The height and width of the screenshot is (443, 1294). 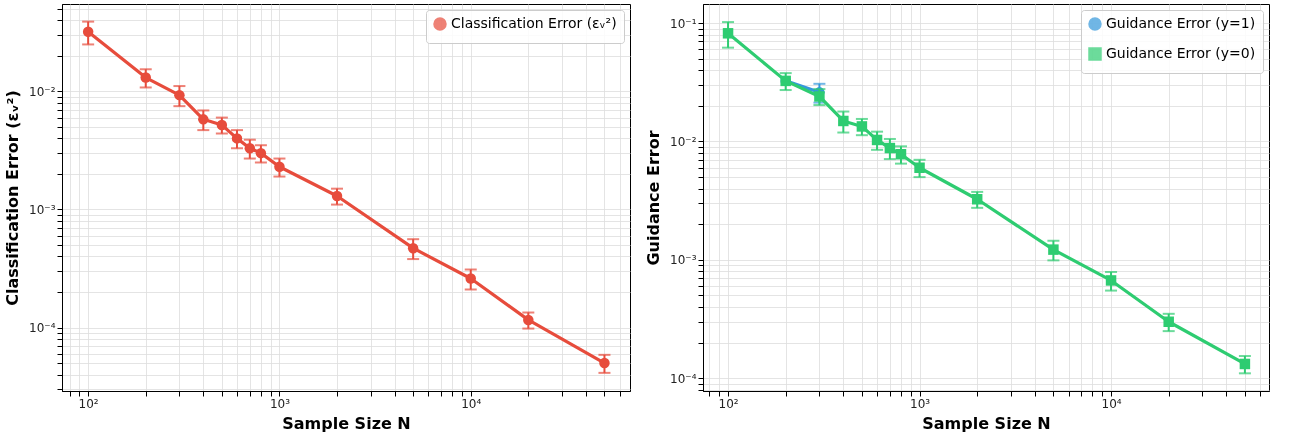 What do you see at coordinates (654, 198) in the screenshot?
I see `y-axis-title: Guidance Error` at bounding box center [654, 198].